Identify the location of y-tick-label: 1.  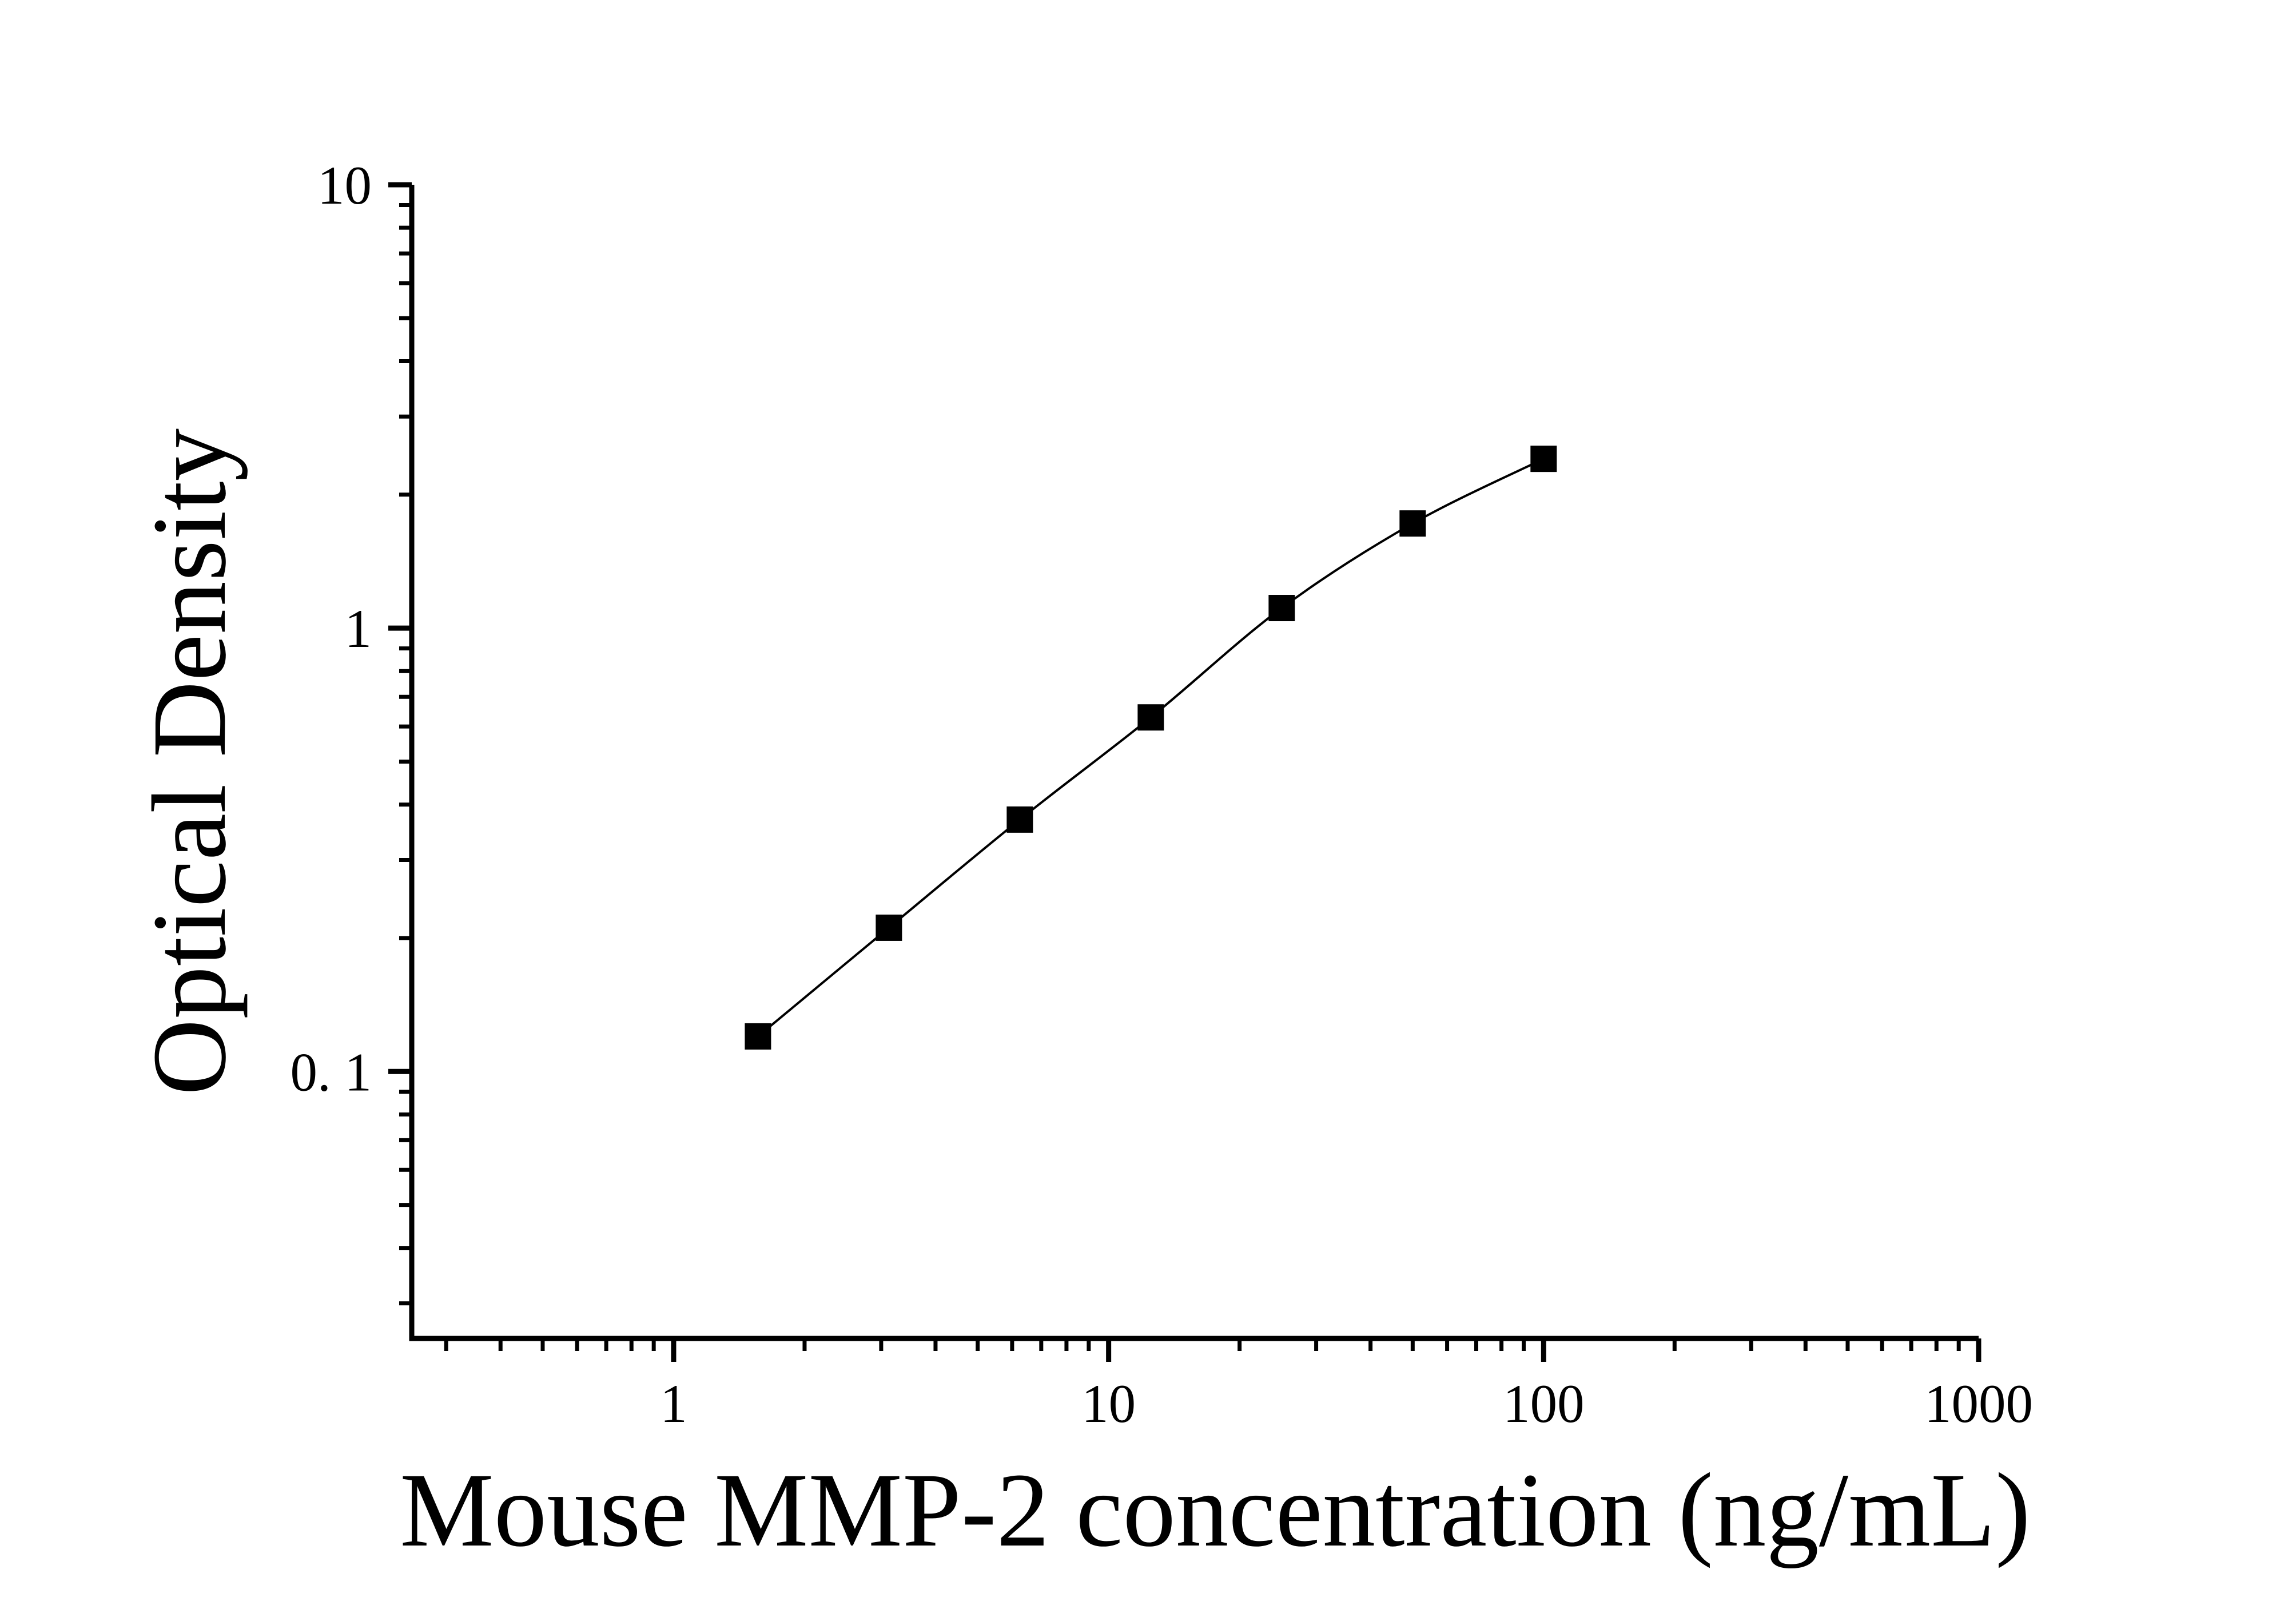
(359, 628).